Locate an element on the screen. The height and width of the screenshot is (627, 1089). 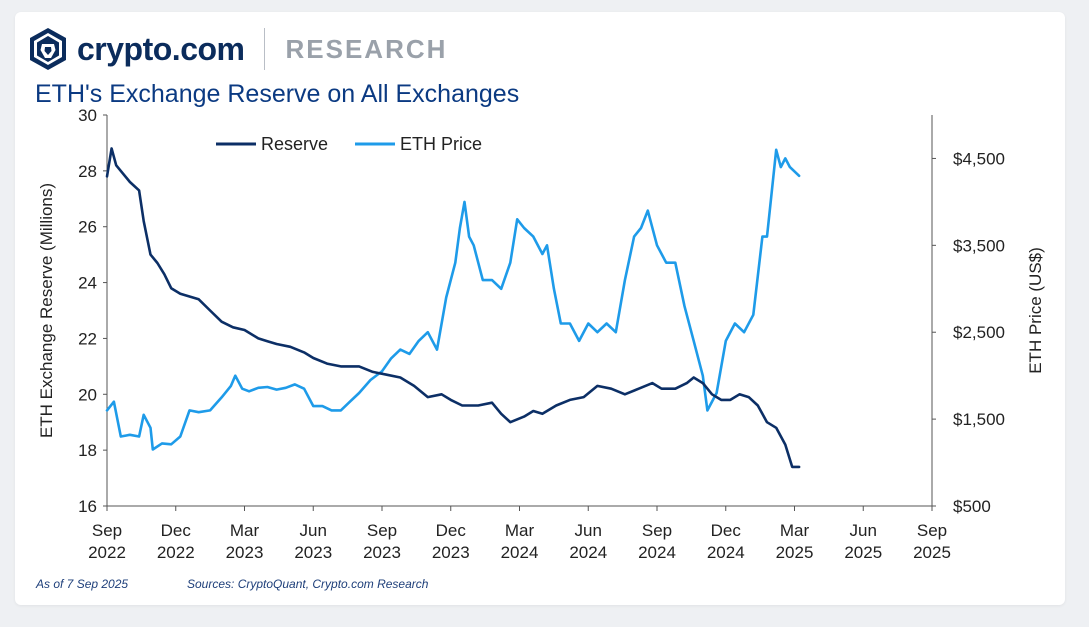
header-divider is located at coordinates (265, 49).